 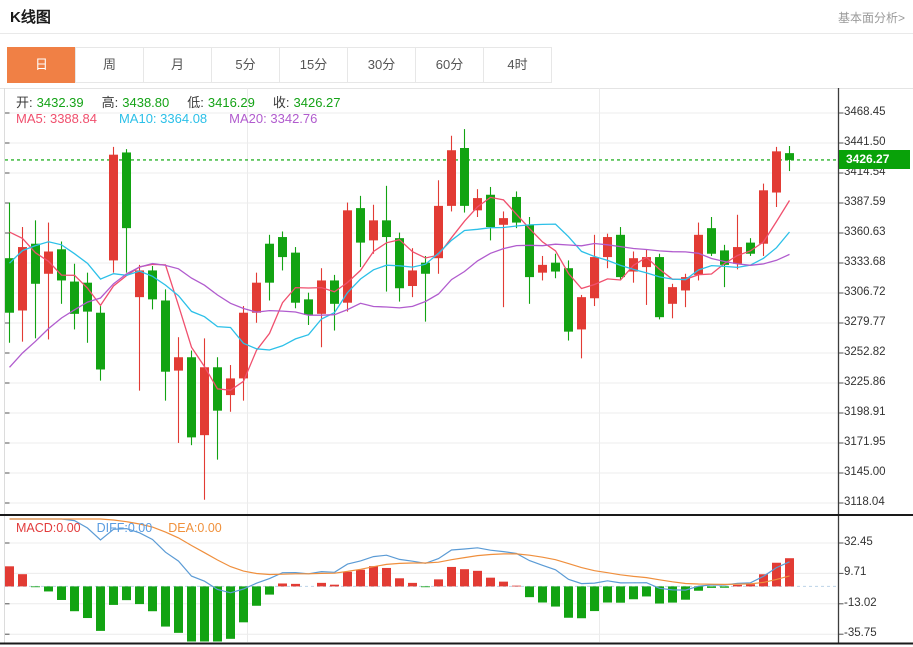 What do you see at coordinates (864, 502) in the screenshot?
I see `price-axis-label: 3118.04` at bounding box center [864, 502].